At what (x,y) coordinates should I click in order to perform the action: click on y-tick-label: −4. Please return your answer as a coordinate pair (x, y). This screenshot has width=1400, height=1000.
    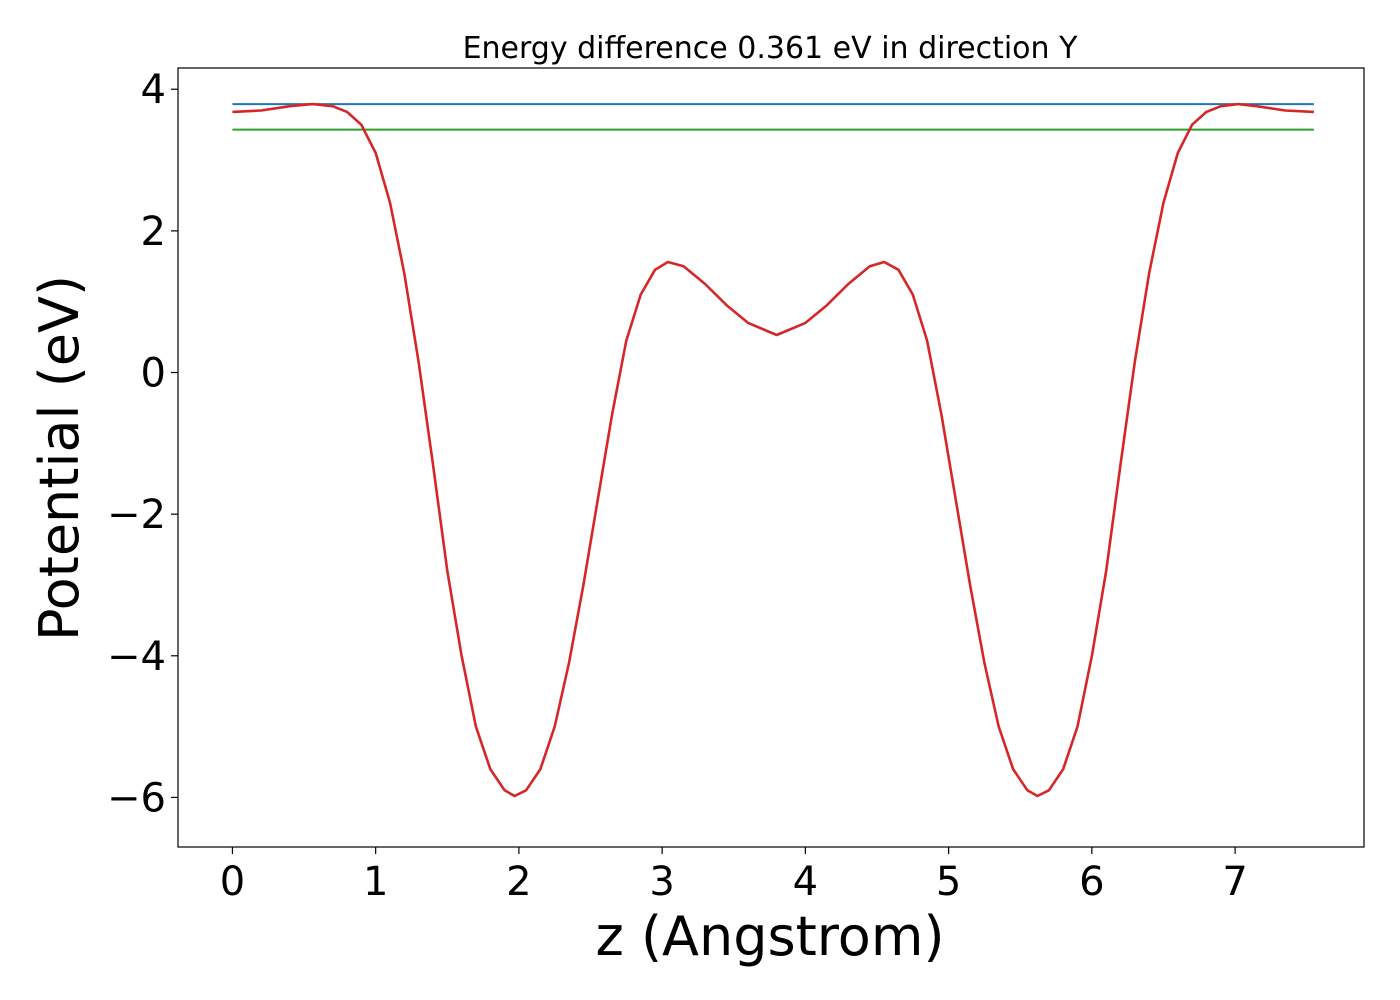
    Looking at the image, I should click on (136, 657).